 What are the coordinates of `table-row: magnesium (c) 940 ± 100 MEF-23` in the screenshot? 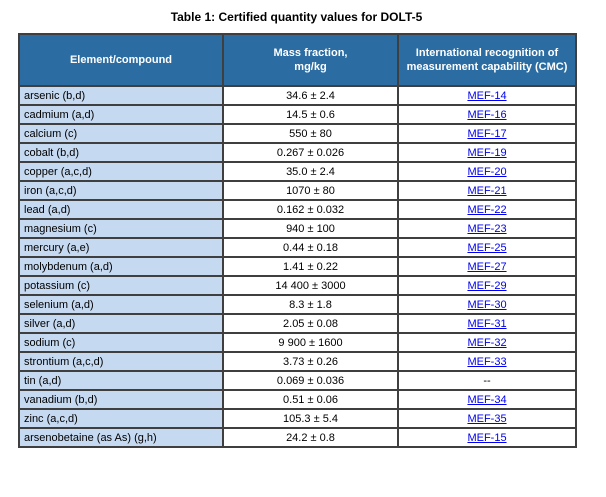 It's located at (297, 228).